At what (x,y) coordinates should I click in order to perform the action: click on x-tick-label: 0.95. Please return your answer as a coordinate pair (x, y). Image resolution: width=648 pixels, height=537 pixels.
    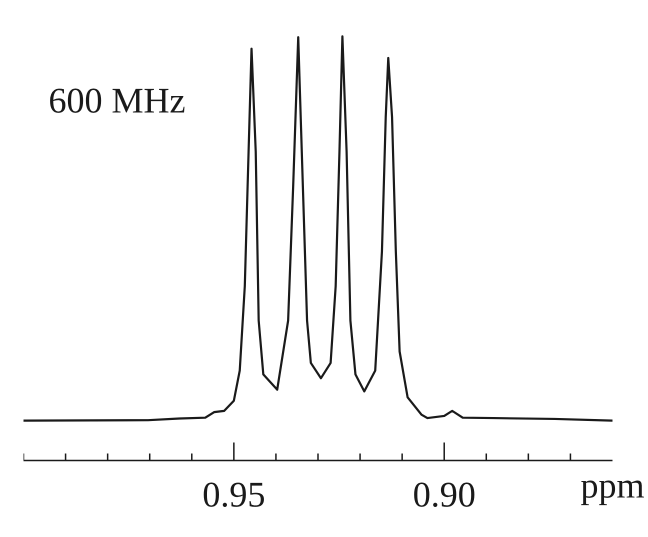
    Looking at the image, I should click on (234, 494).